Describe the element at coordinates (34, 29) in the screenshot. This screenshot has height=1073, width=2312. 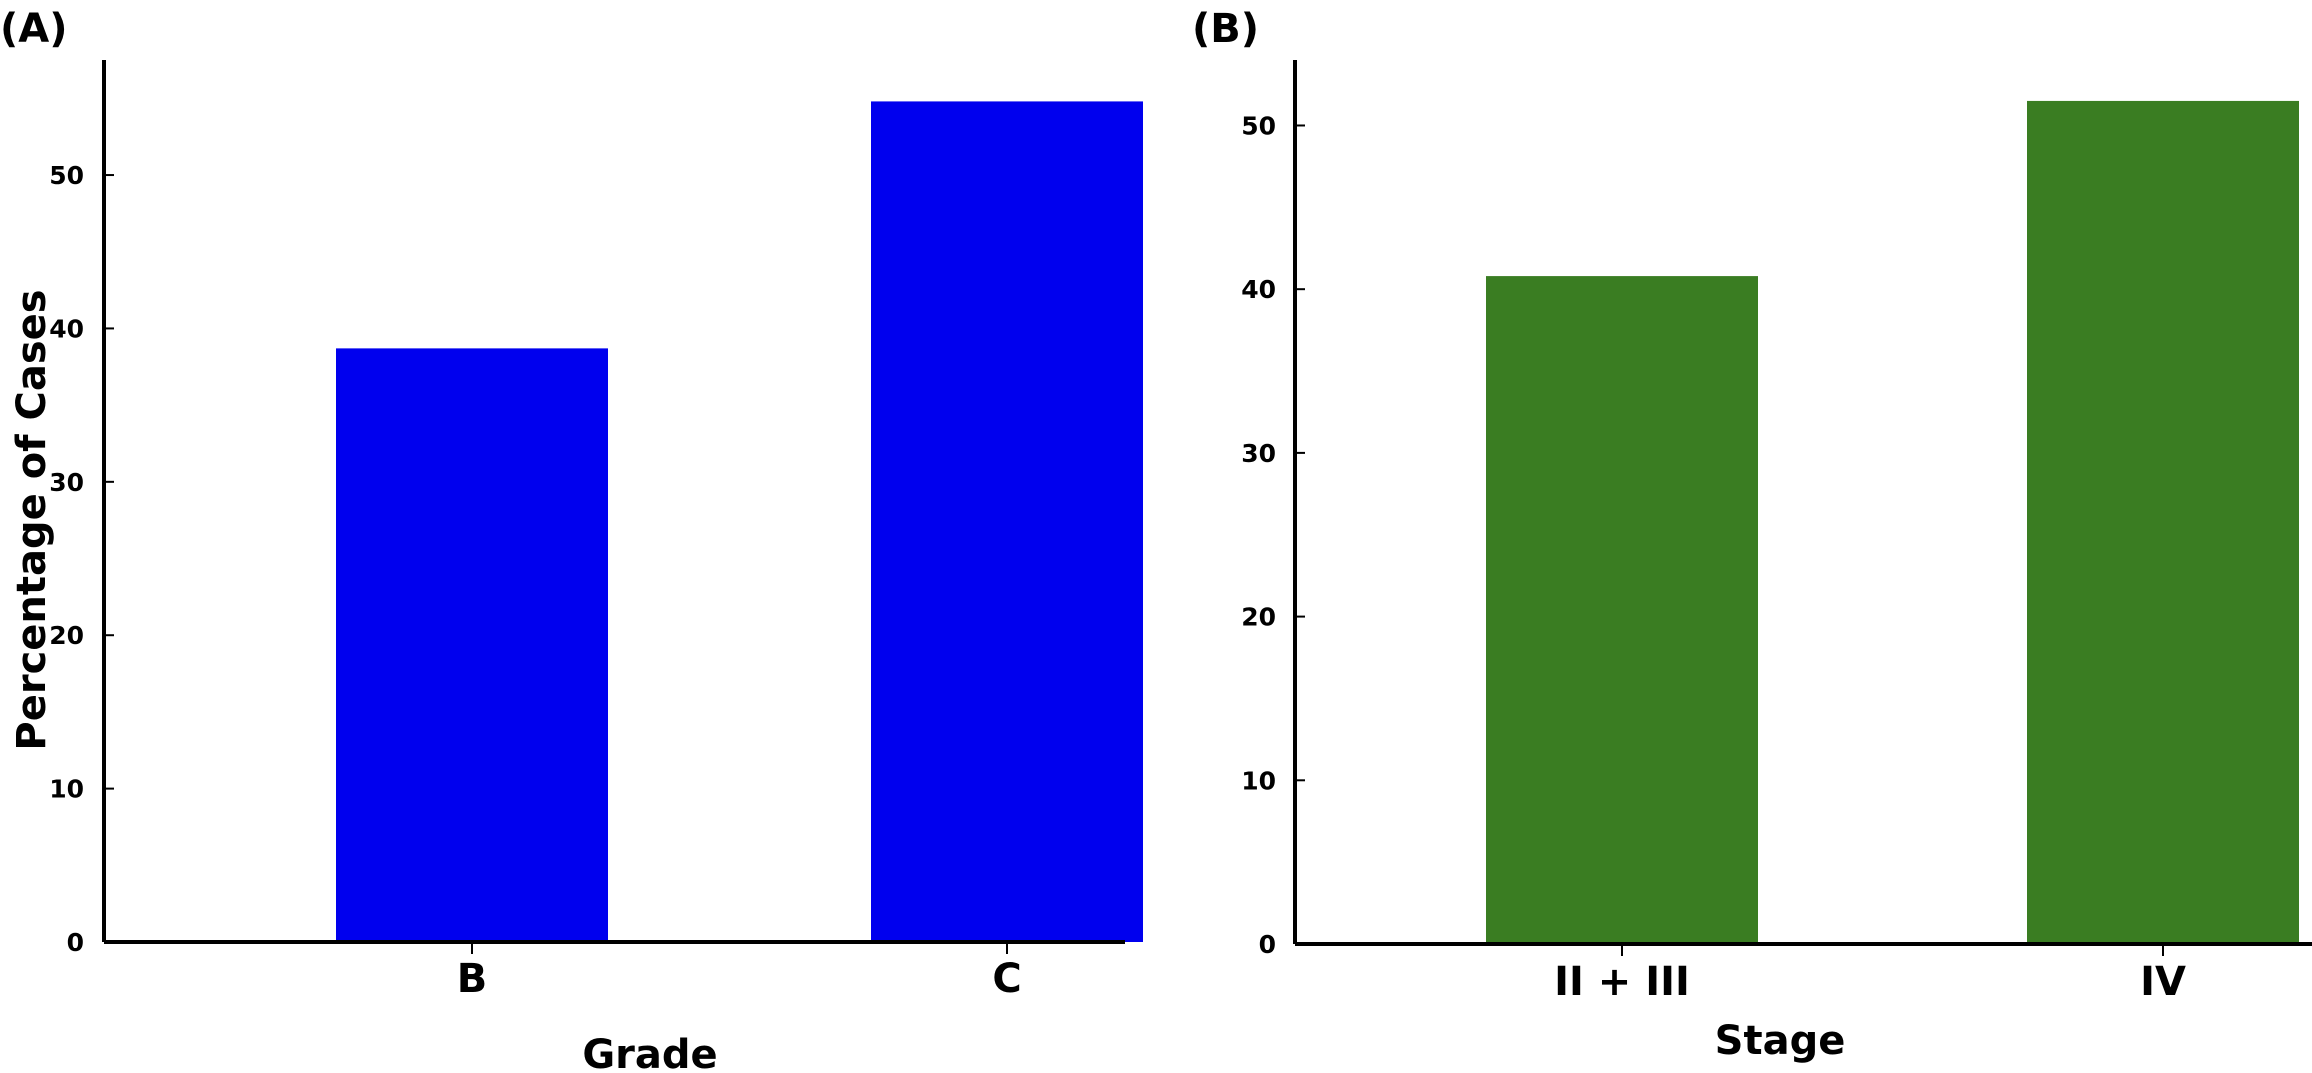
I see `panel-a-label: (A)` at that location.